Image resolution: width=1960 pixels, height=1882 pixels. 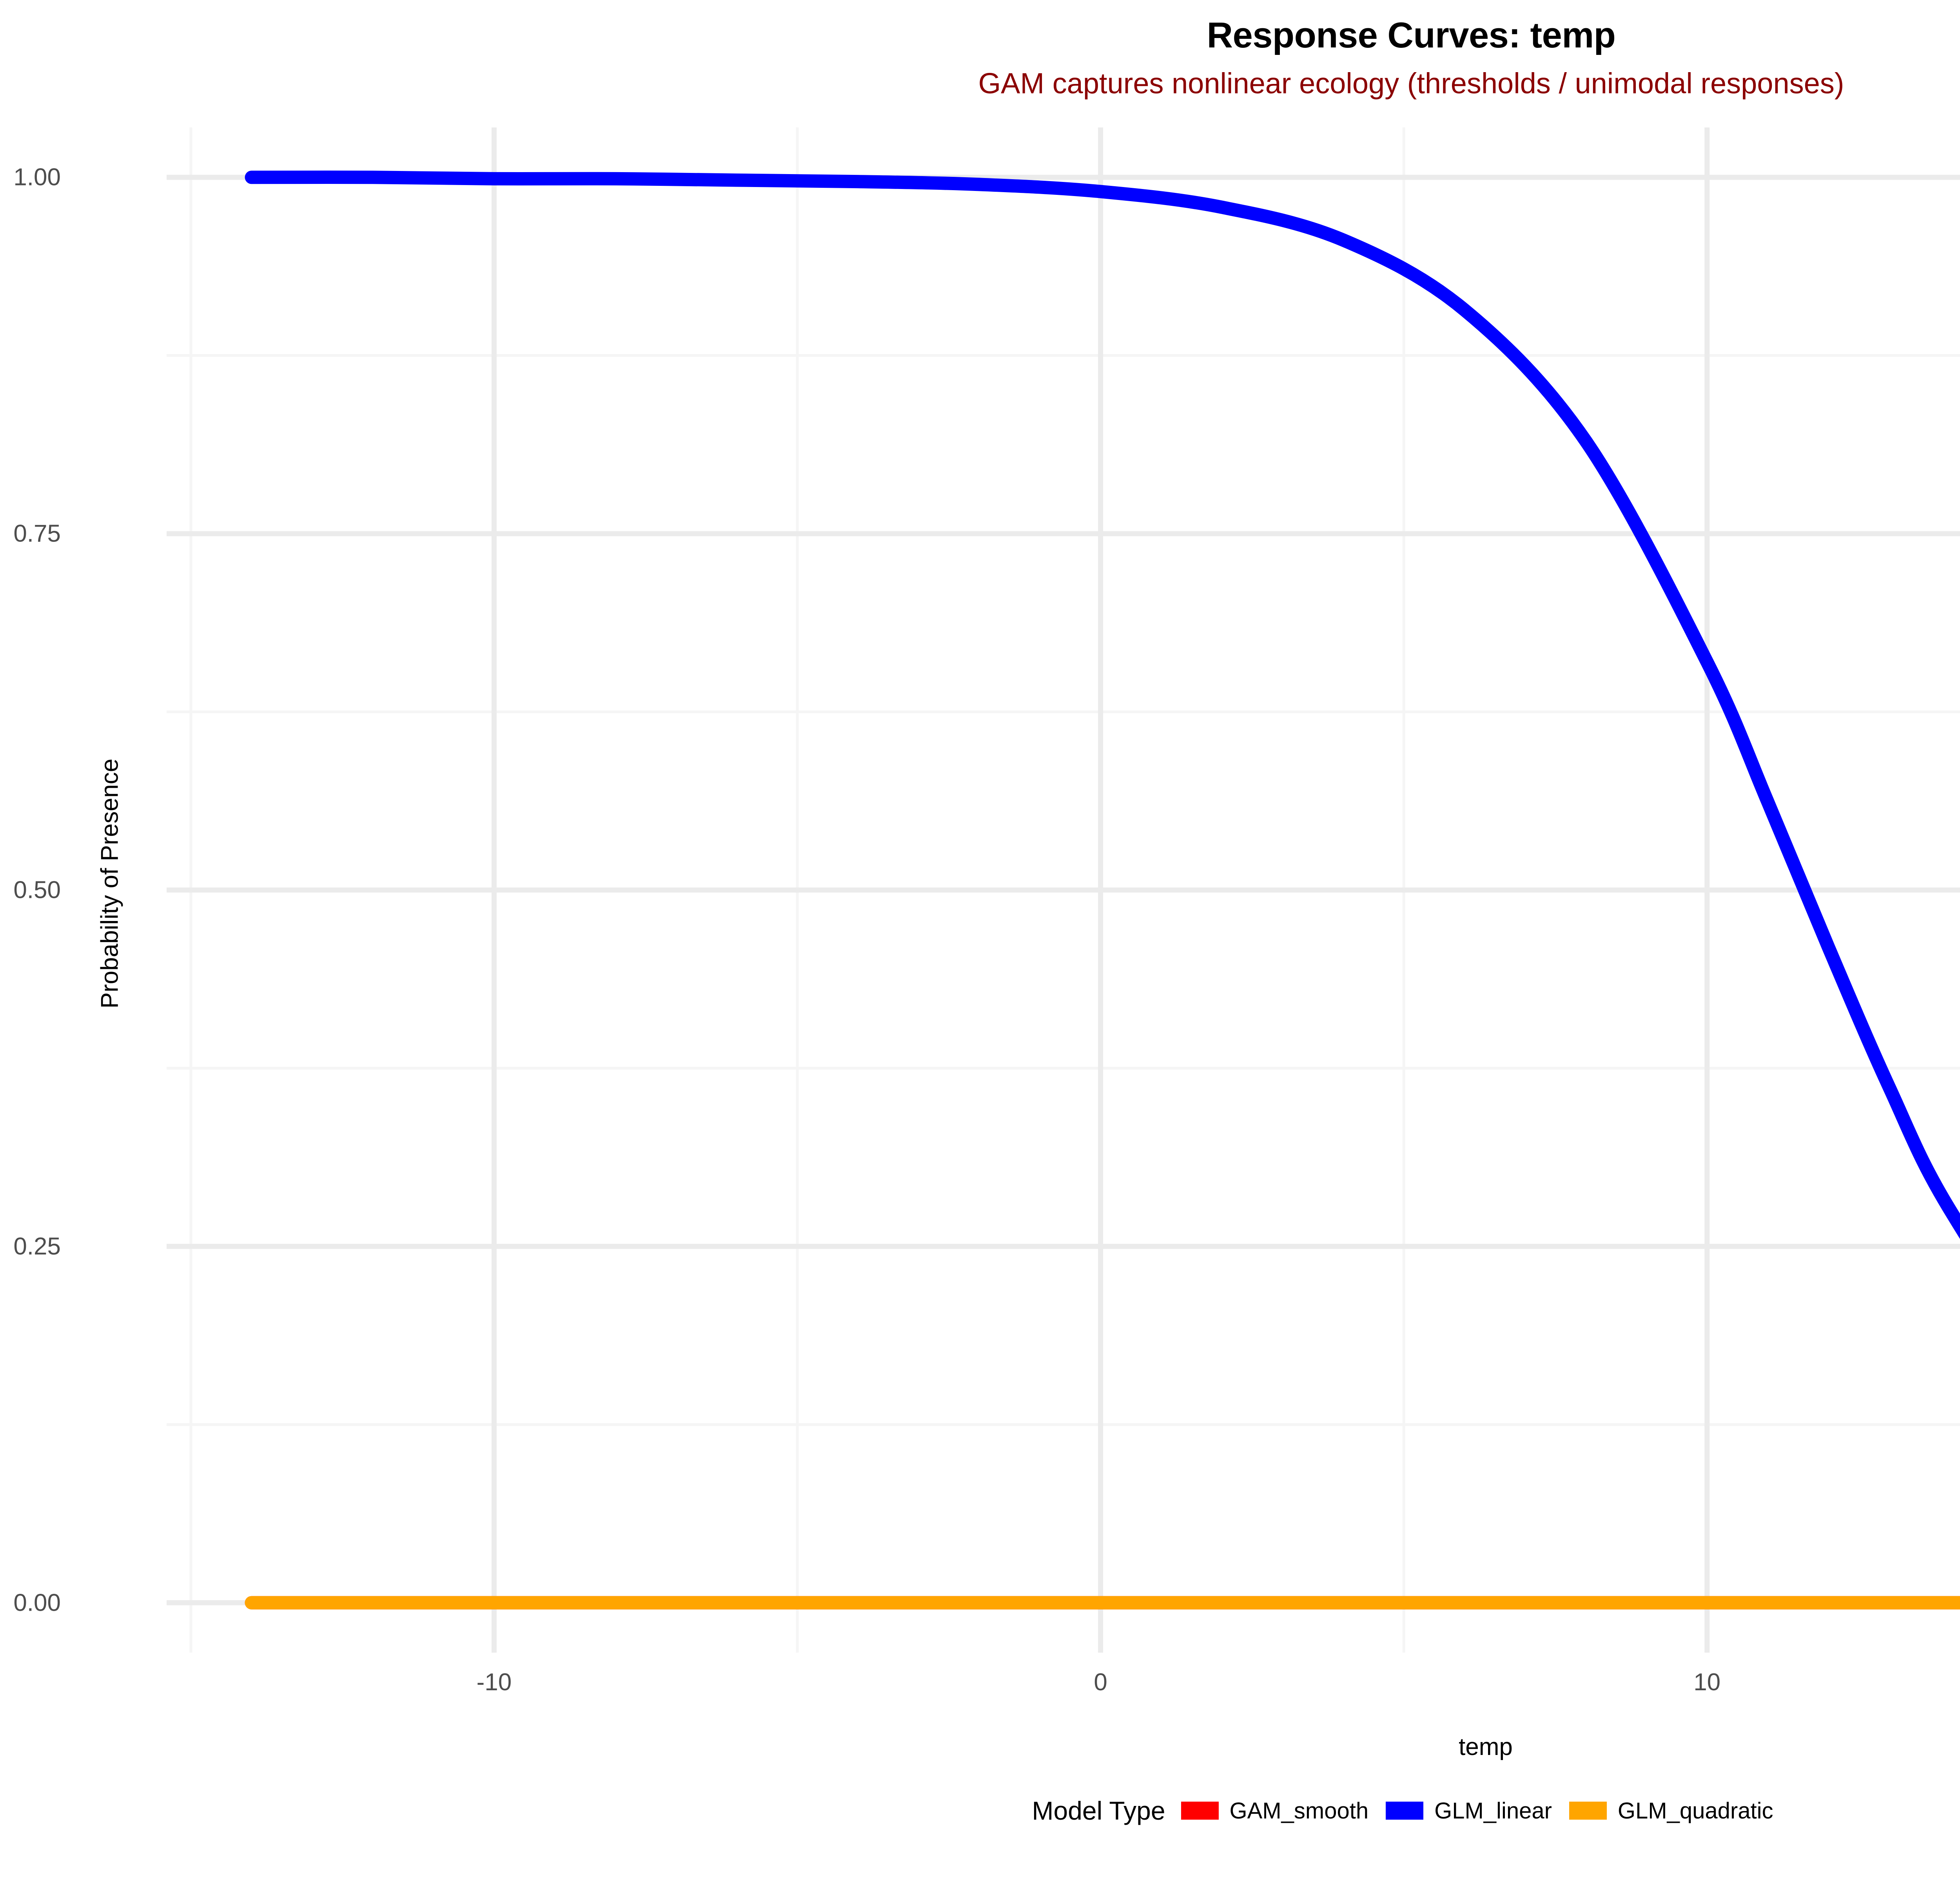 I want to click on legend-item-label: GLM_linear, so click(x=1493, y=1811).